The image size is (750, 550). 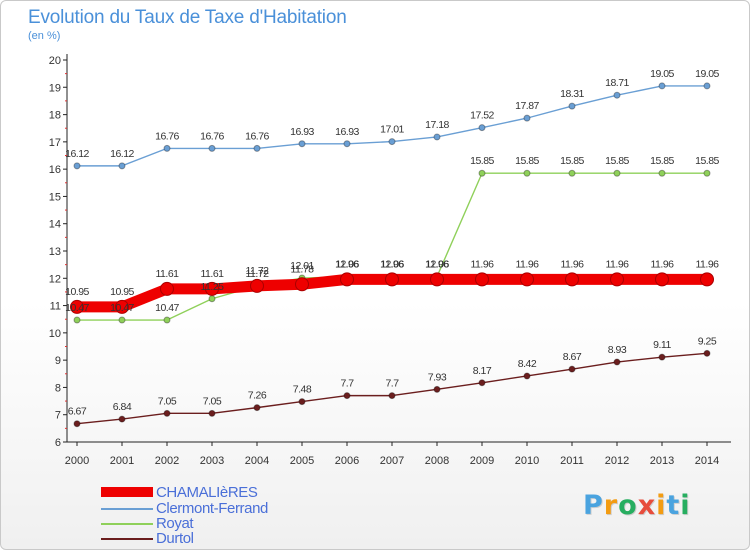 What do you see at coordinates (347, 461) in the screenshot?
I see `x-tick-label: 2006` at bounding box center [347, 461].